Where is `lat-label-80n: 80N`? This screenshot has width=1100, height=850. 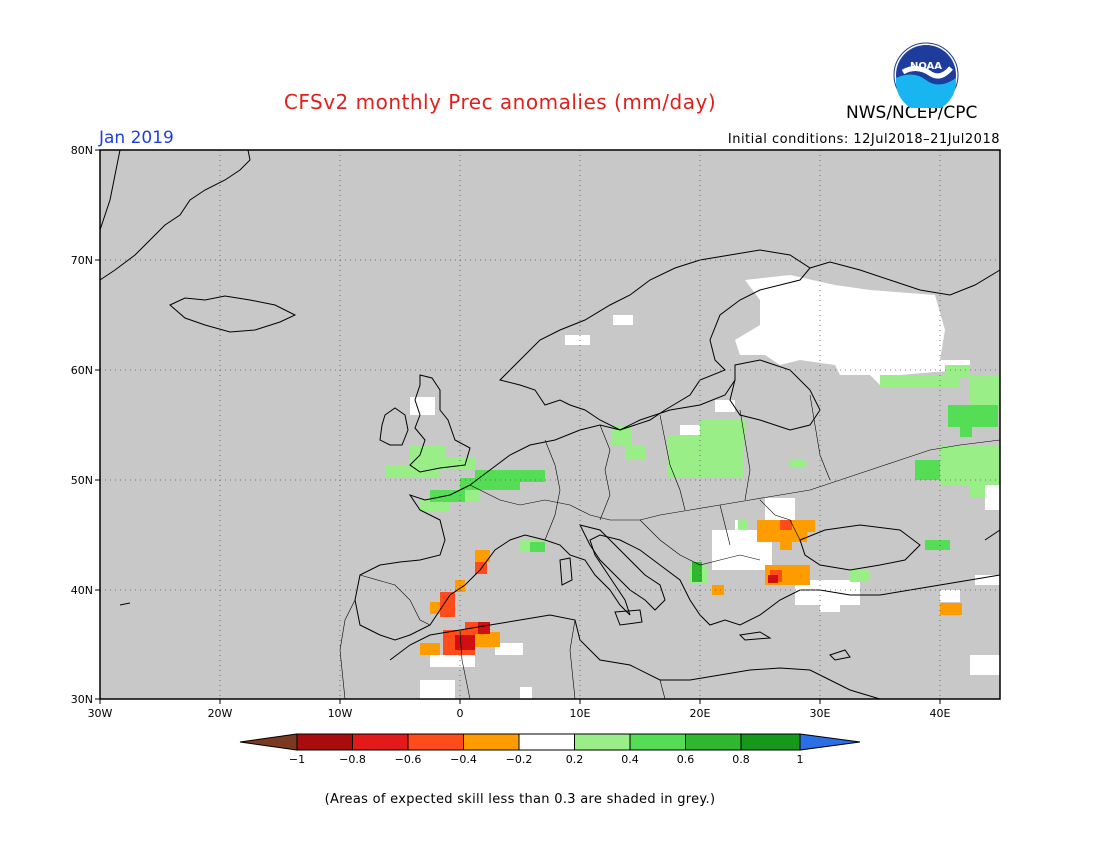 lat-label-80n: 80N is located at coordinates (82, 150).